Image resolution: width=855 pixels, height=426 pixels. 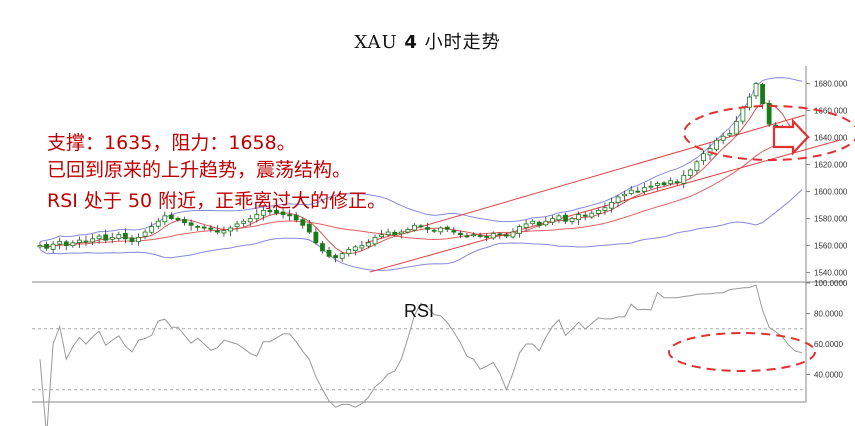 I want to click on annotation-trend: 已回到原来的上升趋势，震荡结构。, so click(x=199, y=170).